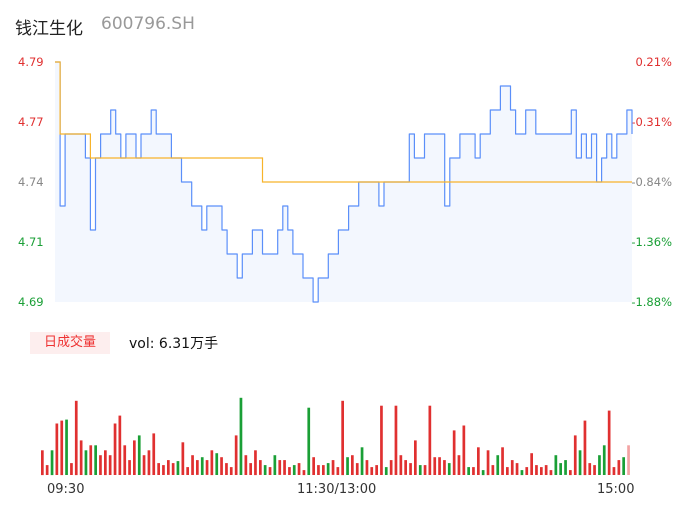 The height and width of the screenshot is (524, 686). I want to click on volume-label: vol: 6.31万手, so click(174, 344).